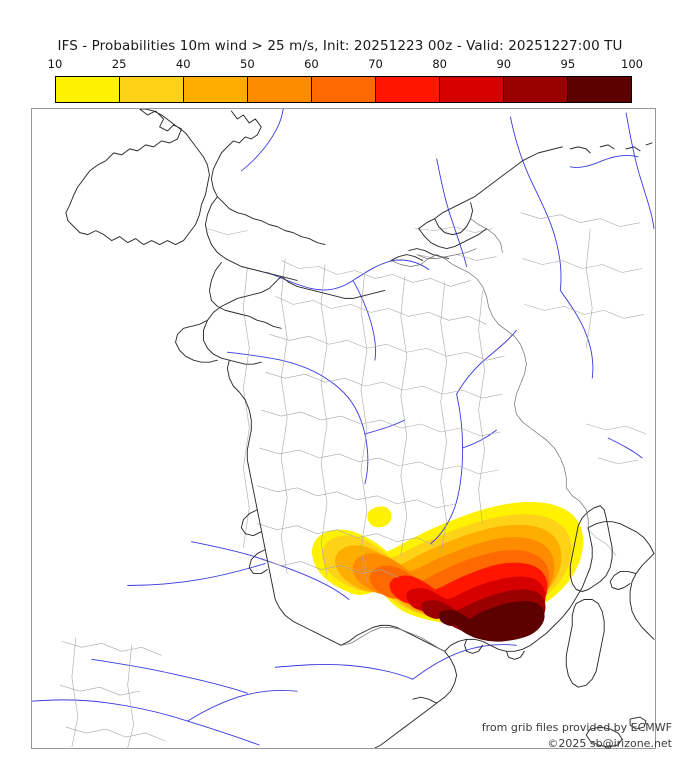  Describe the element at coordinates (447, 571) in the screenshot. I see `probability-contour-field` at that location.